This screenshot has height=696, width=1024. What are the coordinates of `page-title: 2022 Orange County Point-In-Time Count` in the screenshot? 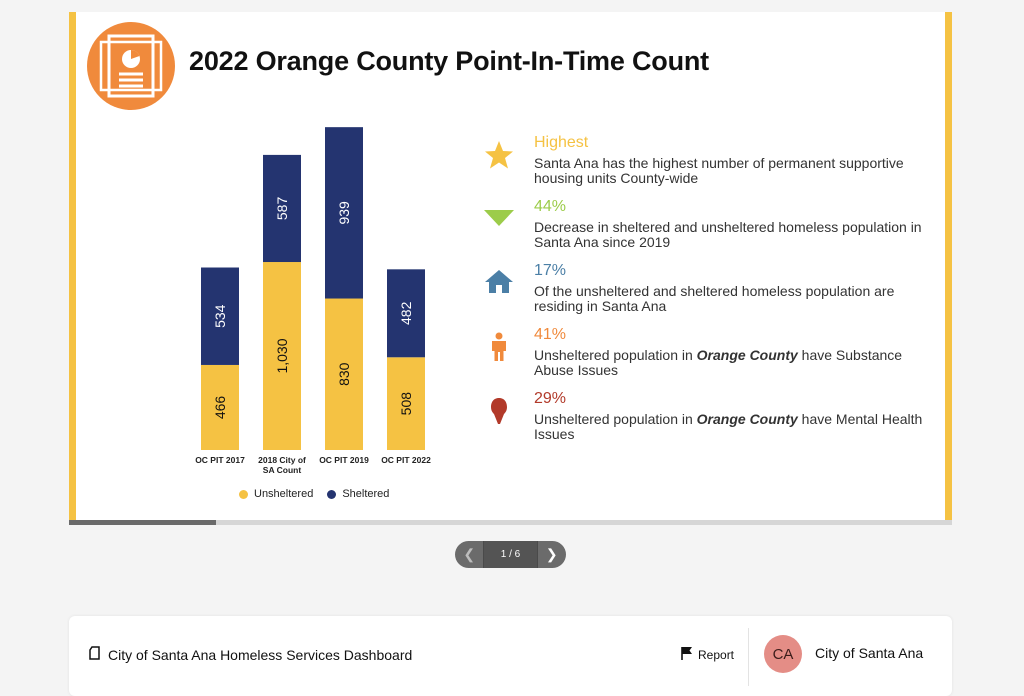 It's located at (449, 61).